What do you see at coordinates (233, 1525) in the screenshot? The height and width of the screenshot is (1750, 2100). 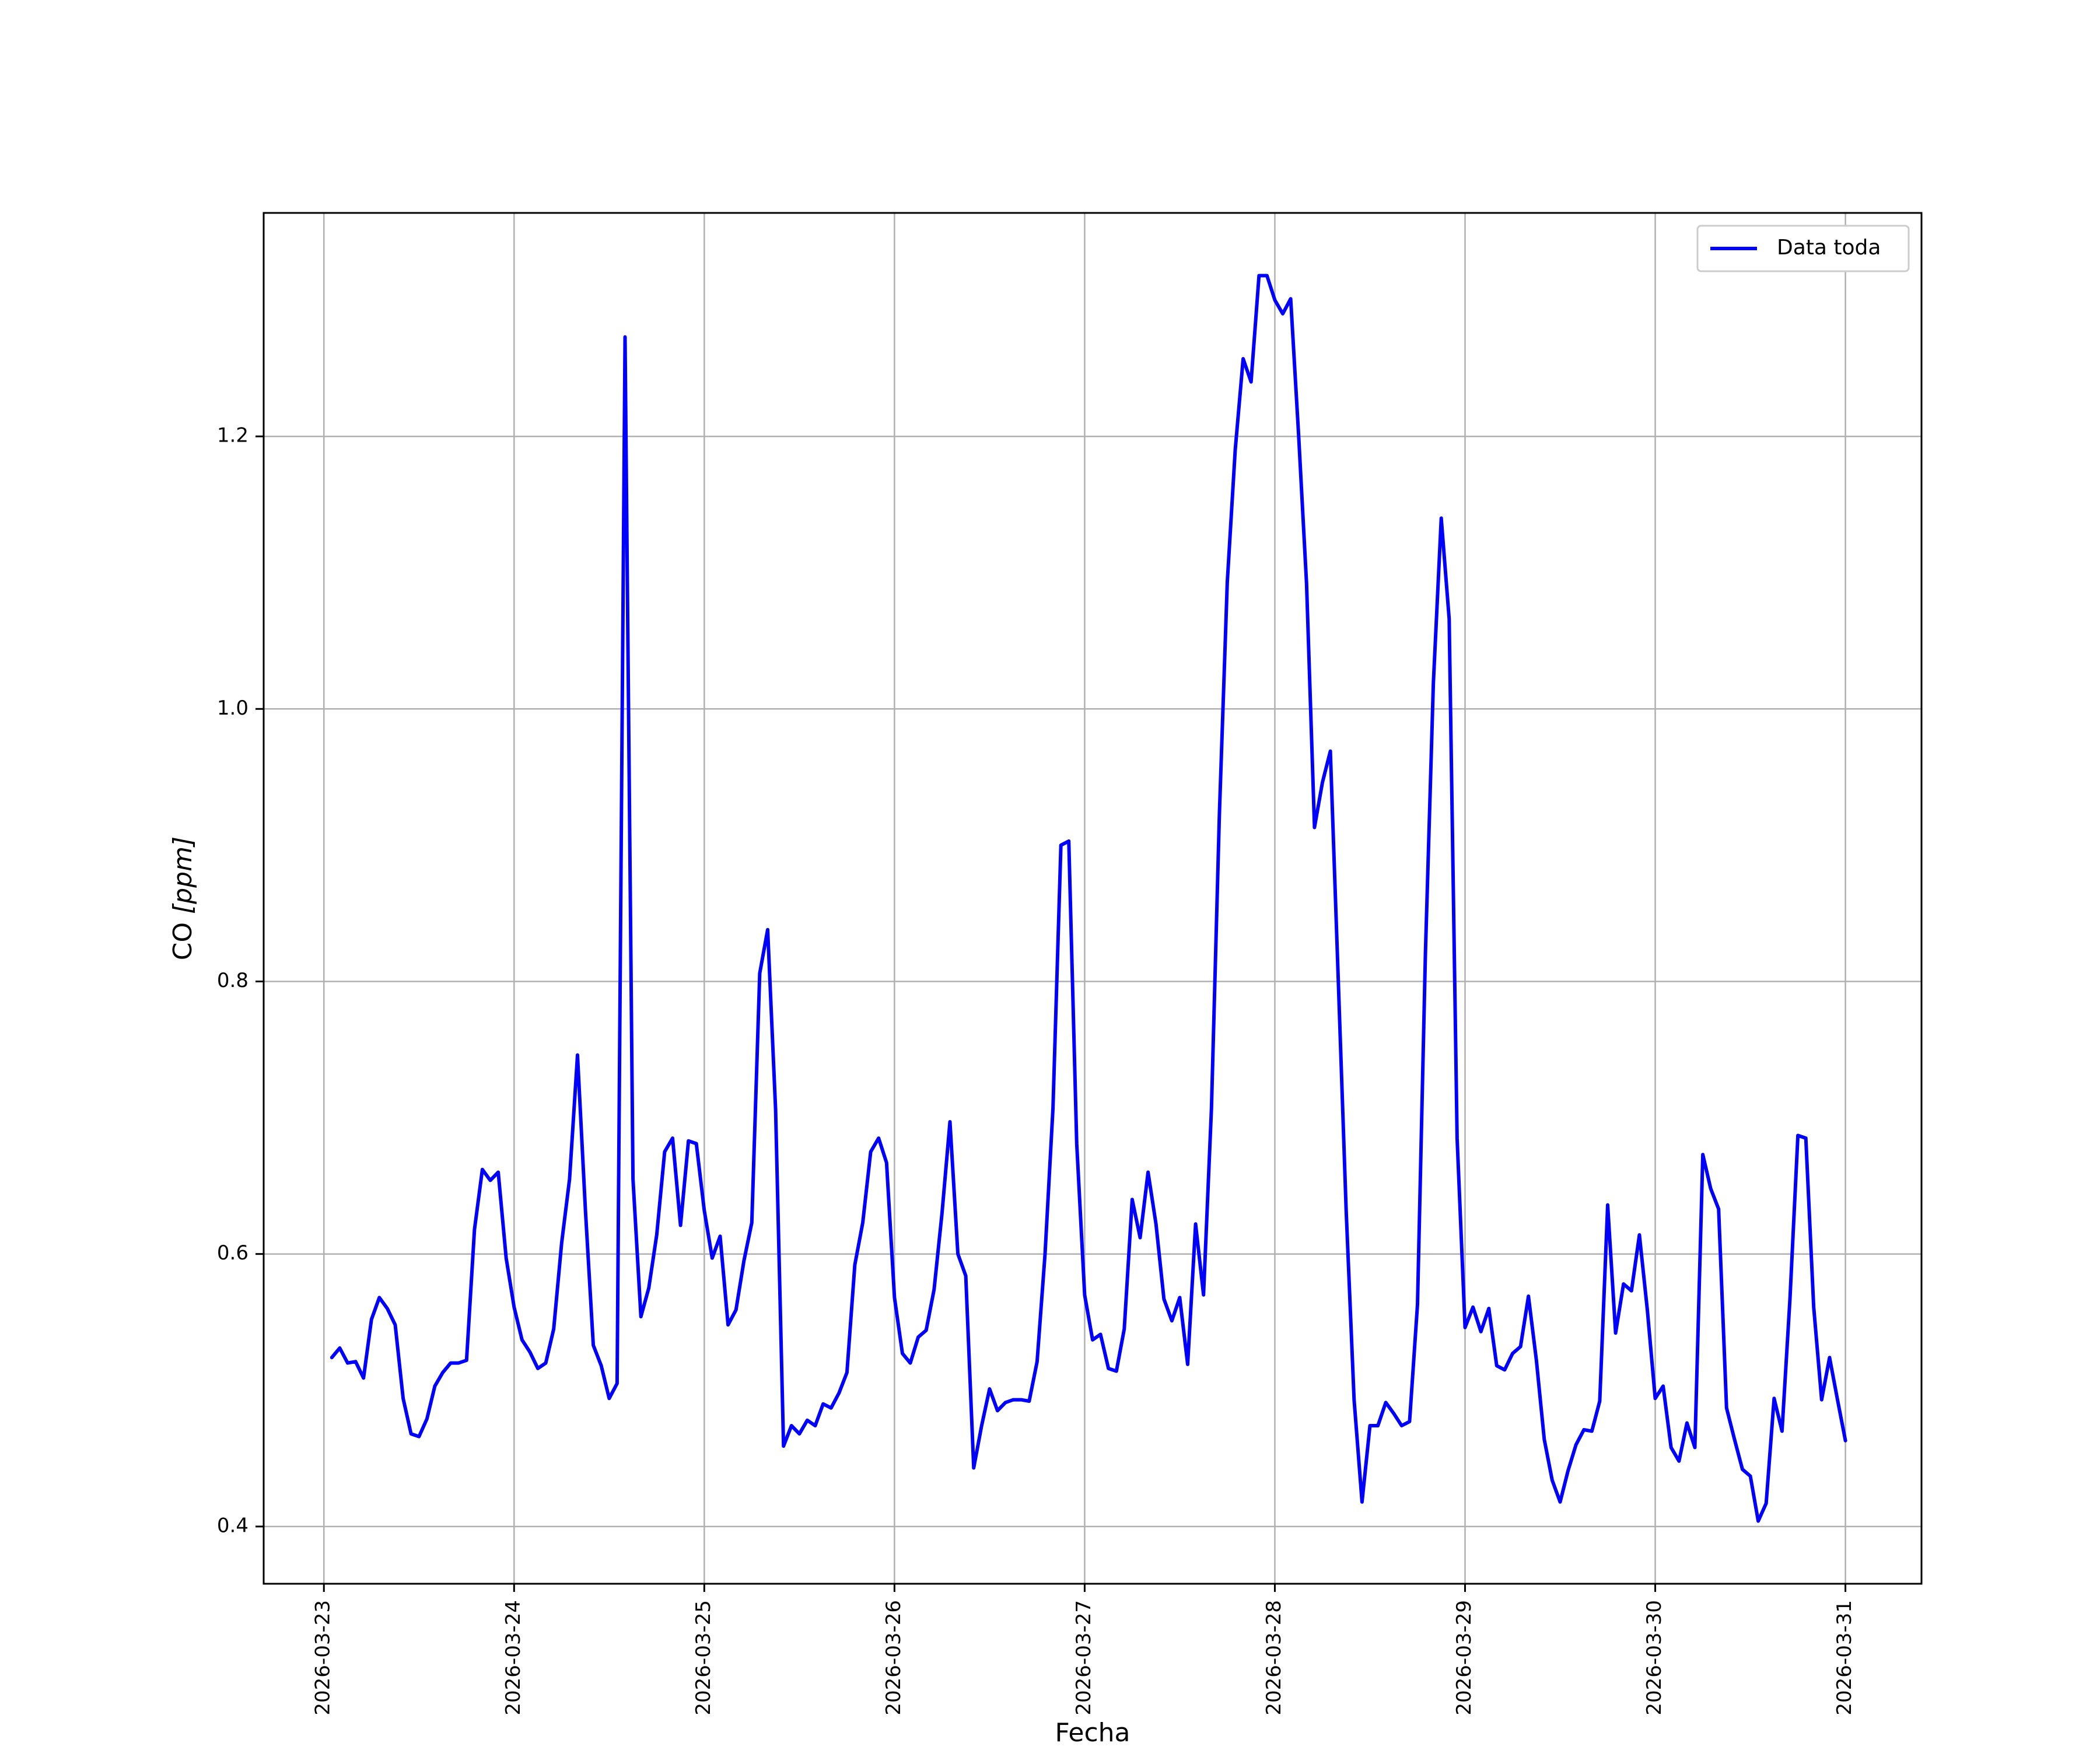 I see `y-tick-label: 0.4` at bounding box center [233, 1525].